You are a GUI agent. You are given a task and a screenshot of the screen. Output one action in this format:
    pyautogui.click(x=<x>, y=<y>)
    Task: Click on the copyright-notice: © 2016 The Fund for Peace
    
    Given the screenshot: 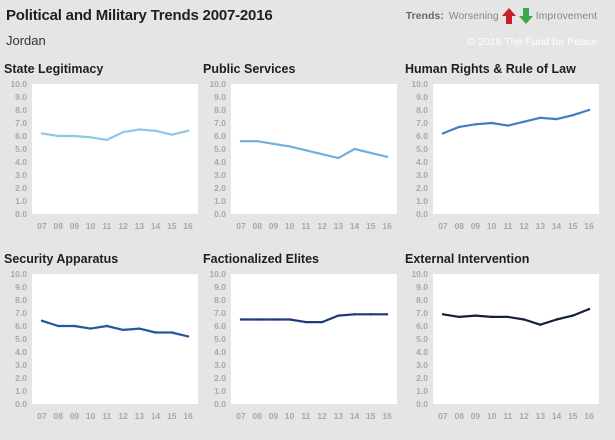 What is the action you would take?
    pyautogui.click(x=532, y=42)
    